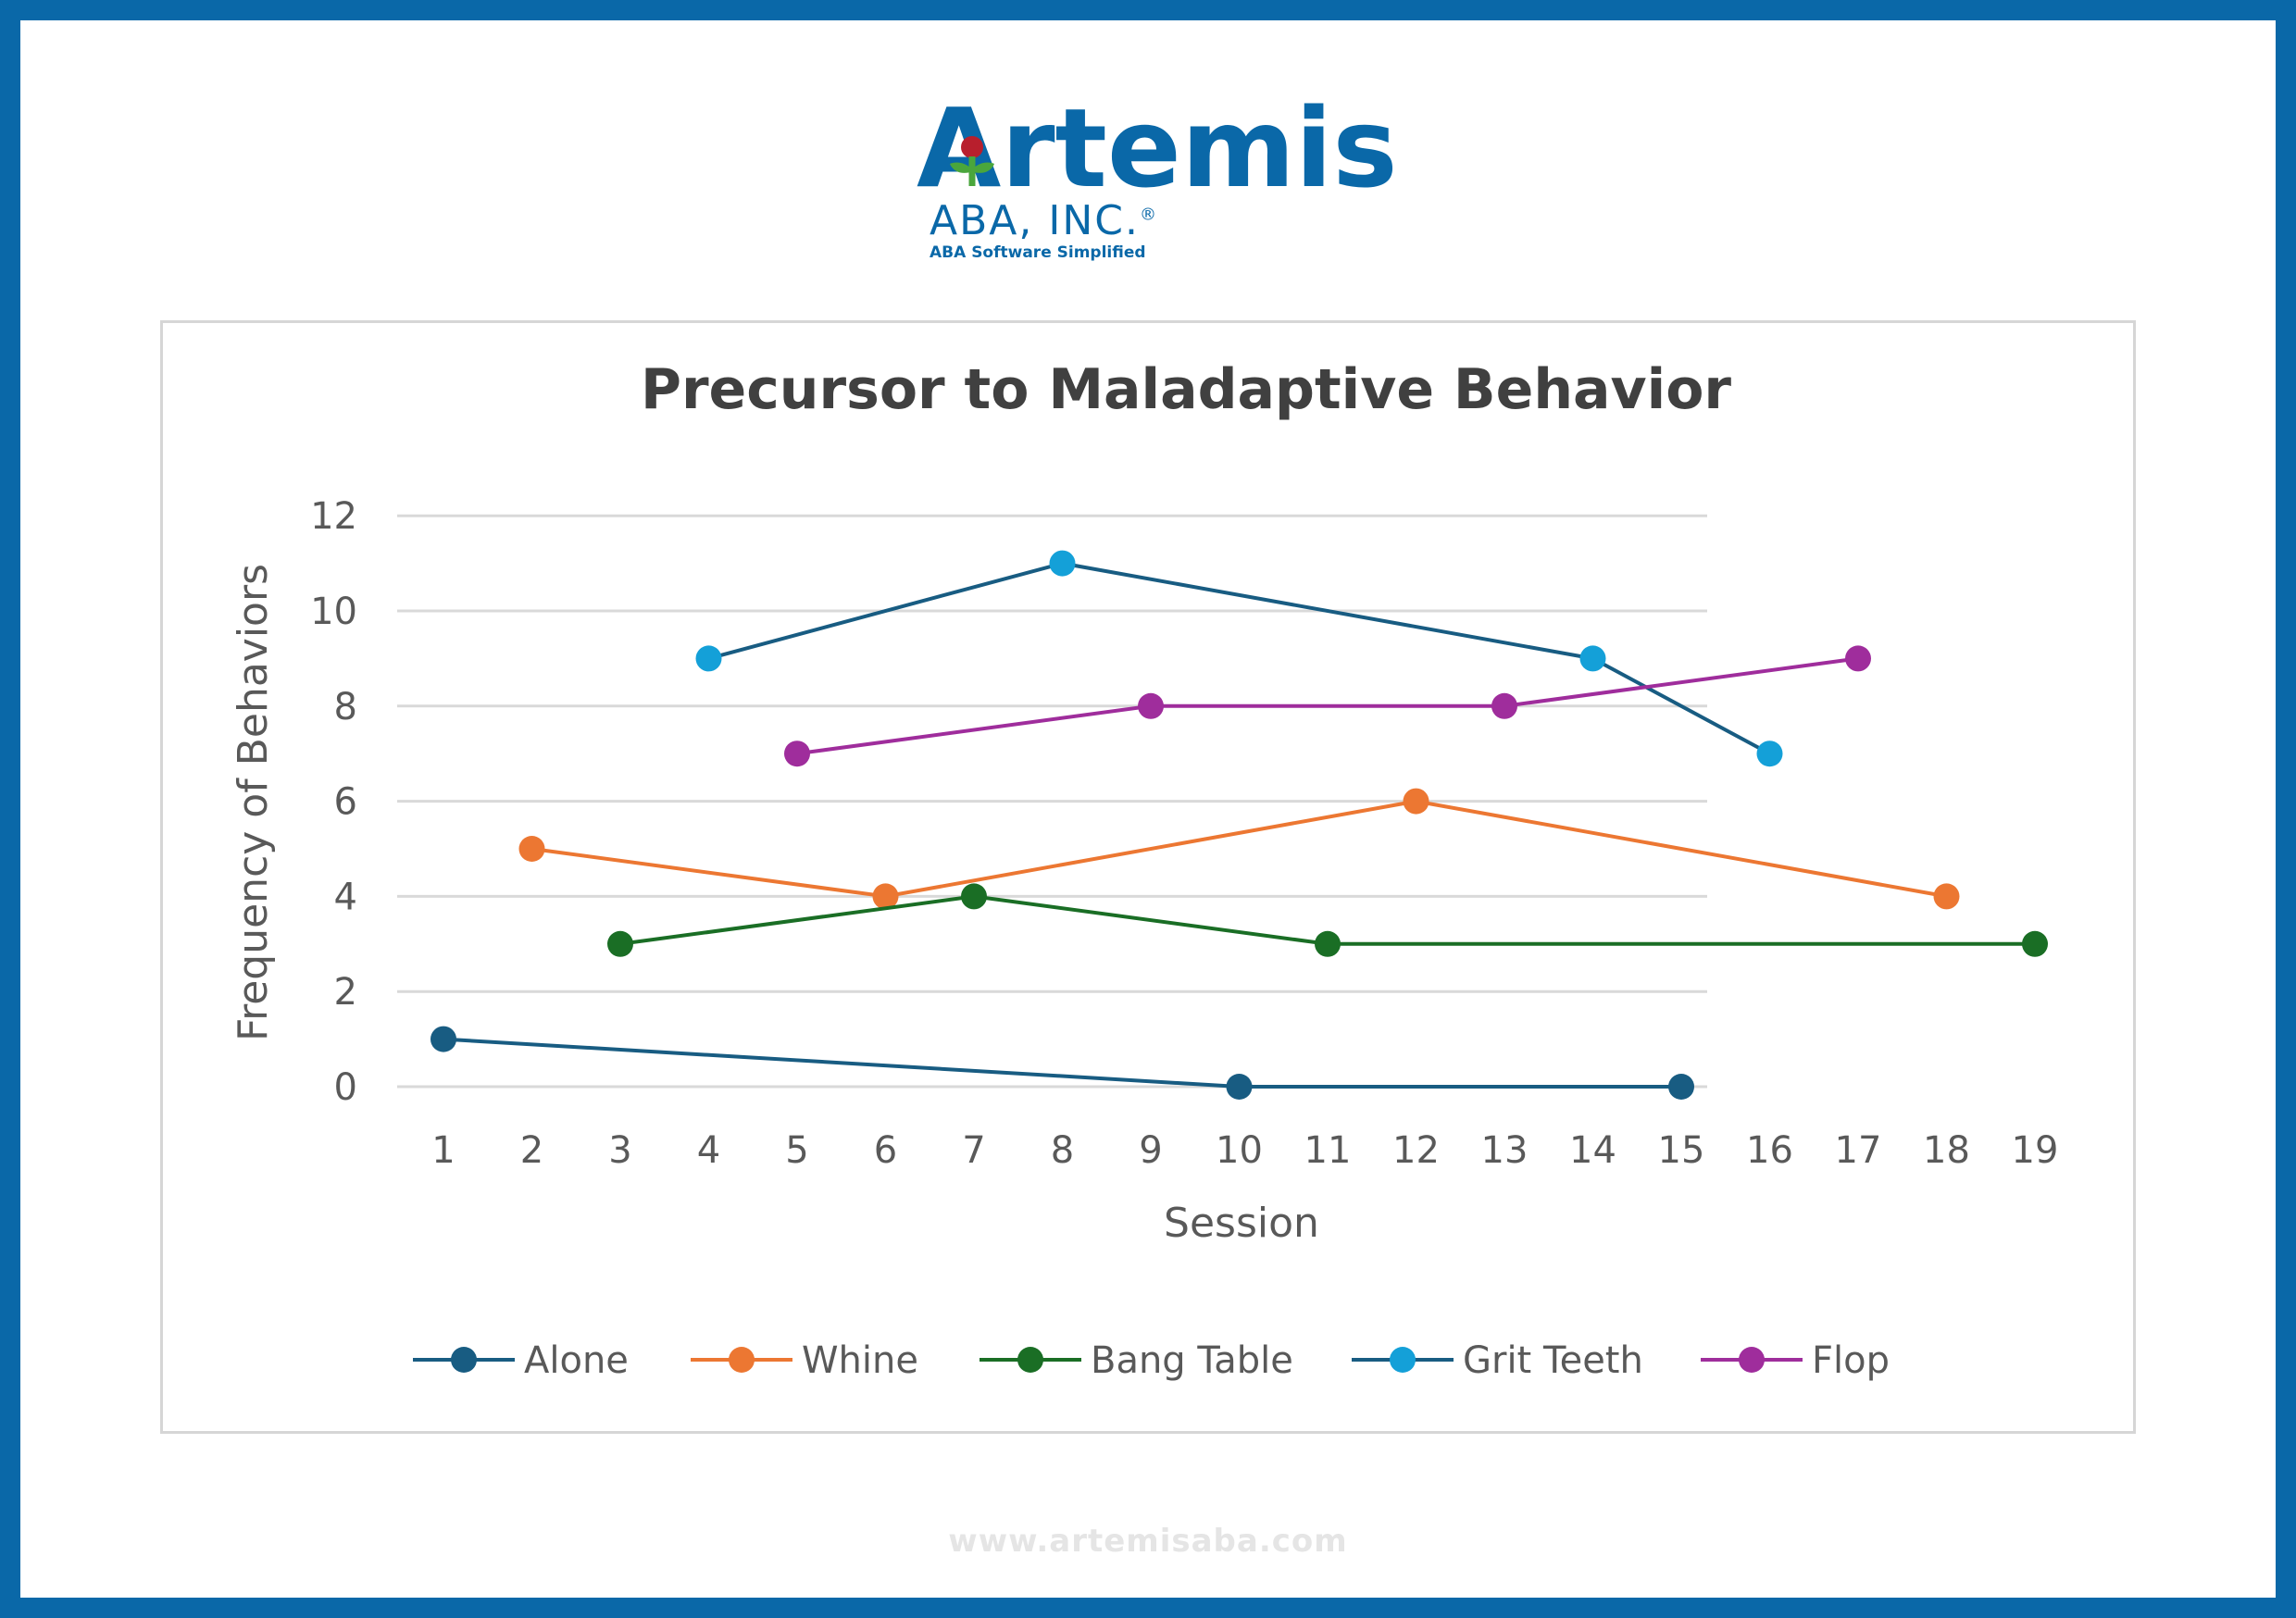 This screenshot has width=2296, height=1618. I want to click on logo-wordmark: Artemis, so click(1157, 148).